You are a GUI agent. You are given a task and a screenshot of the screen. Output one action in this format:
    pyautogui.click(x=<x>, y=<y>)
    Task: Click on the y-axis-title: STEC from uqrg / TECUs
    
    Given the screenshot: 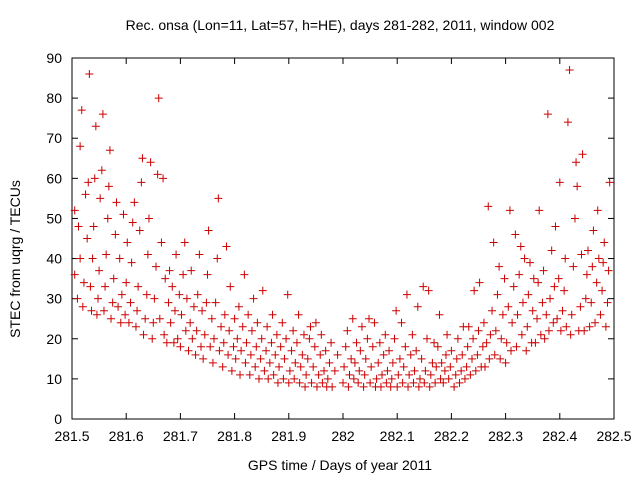 What is the action you would take?
    pyautogui.click(x=15, y=259)
    